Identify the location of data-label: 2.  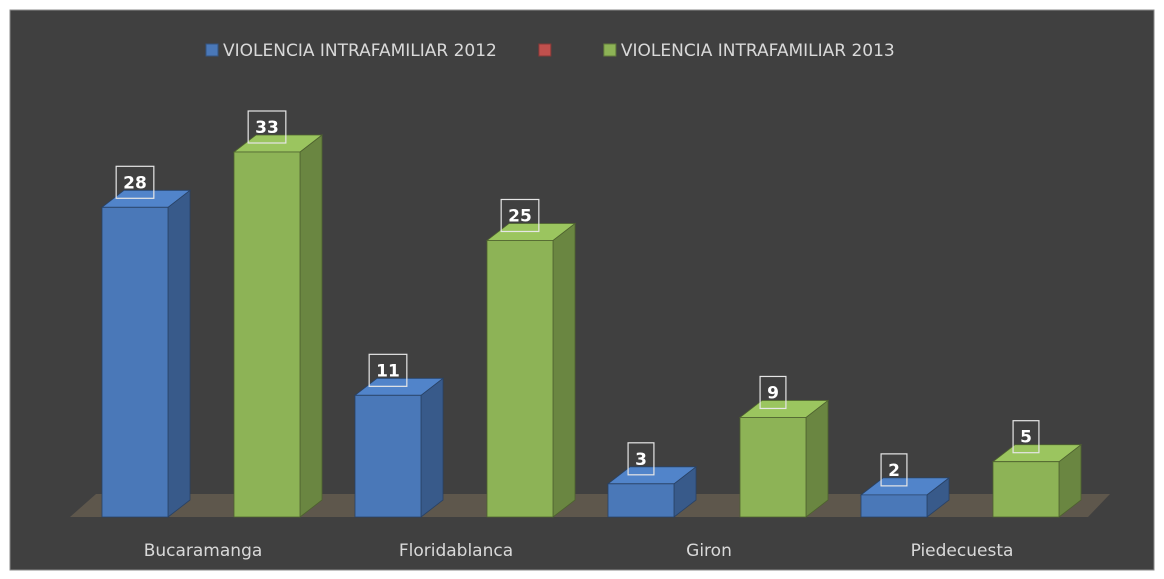
(894, 471).